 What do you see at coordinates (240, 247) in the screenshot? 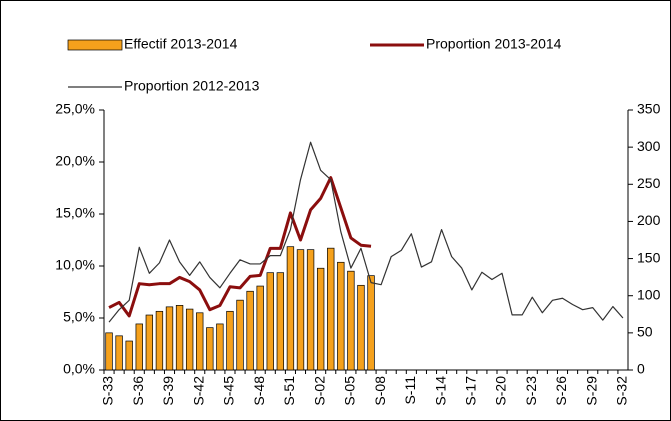
I see `line` at bounding box center [240, 247].